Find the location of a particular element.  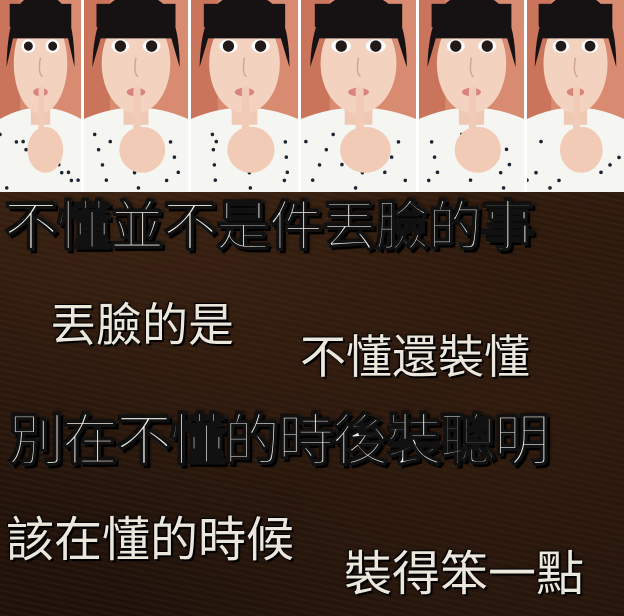

caption-line-2-left: 丟臉的是 is located at coordinates (142, 325).